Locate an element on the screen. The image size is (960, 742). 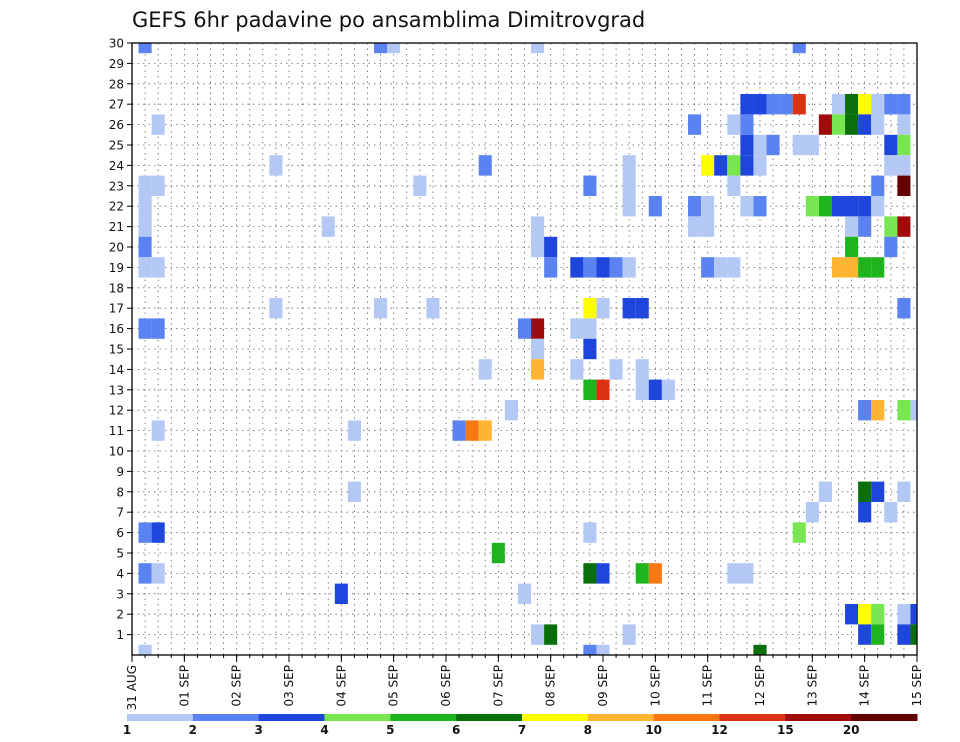
y-tick-label: 11 is located at coordinates (116, 431).